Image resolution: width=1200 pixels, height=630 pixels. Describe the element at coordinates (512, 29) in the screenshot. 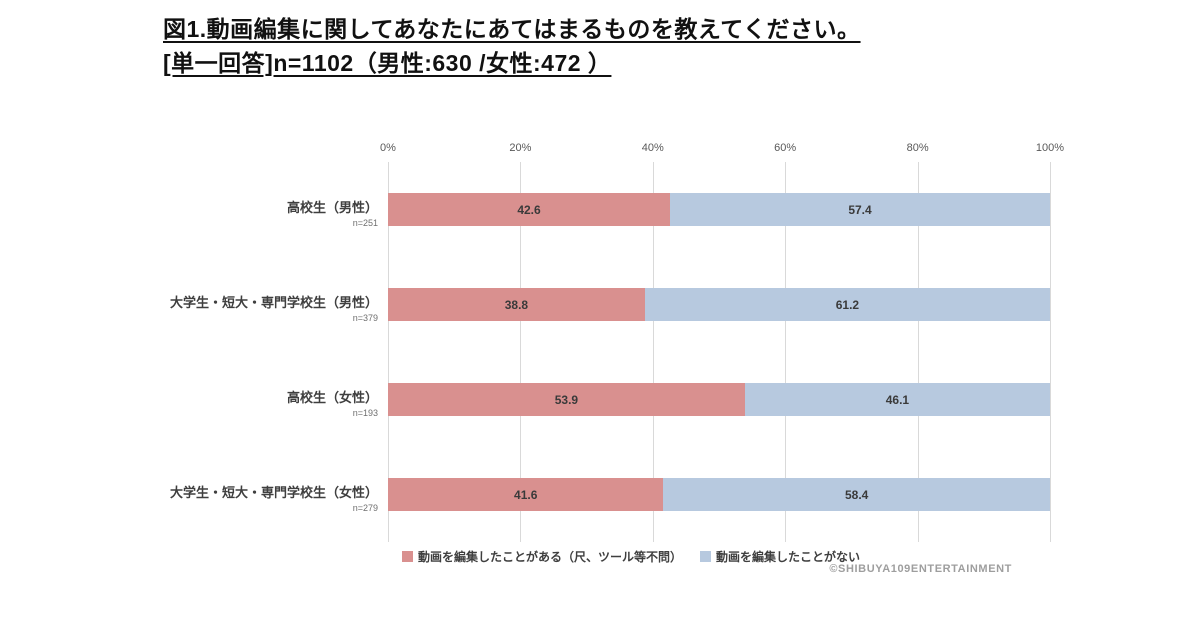

I see `chart-title-line1: 図1.動画編集に関してあなたにあてはまるものを教えてください。` at that location.